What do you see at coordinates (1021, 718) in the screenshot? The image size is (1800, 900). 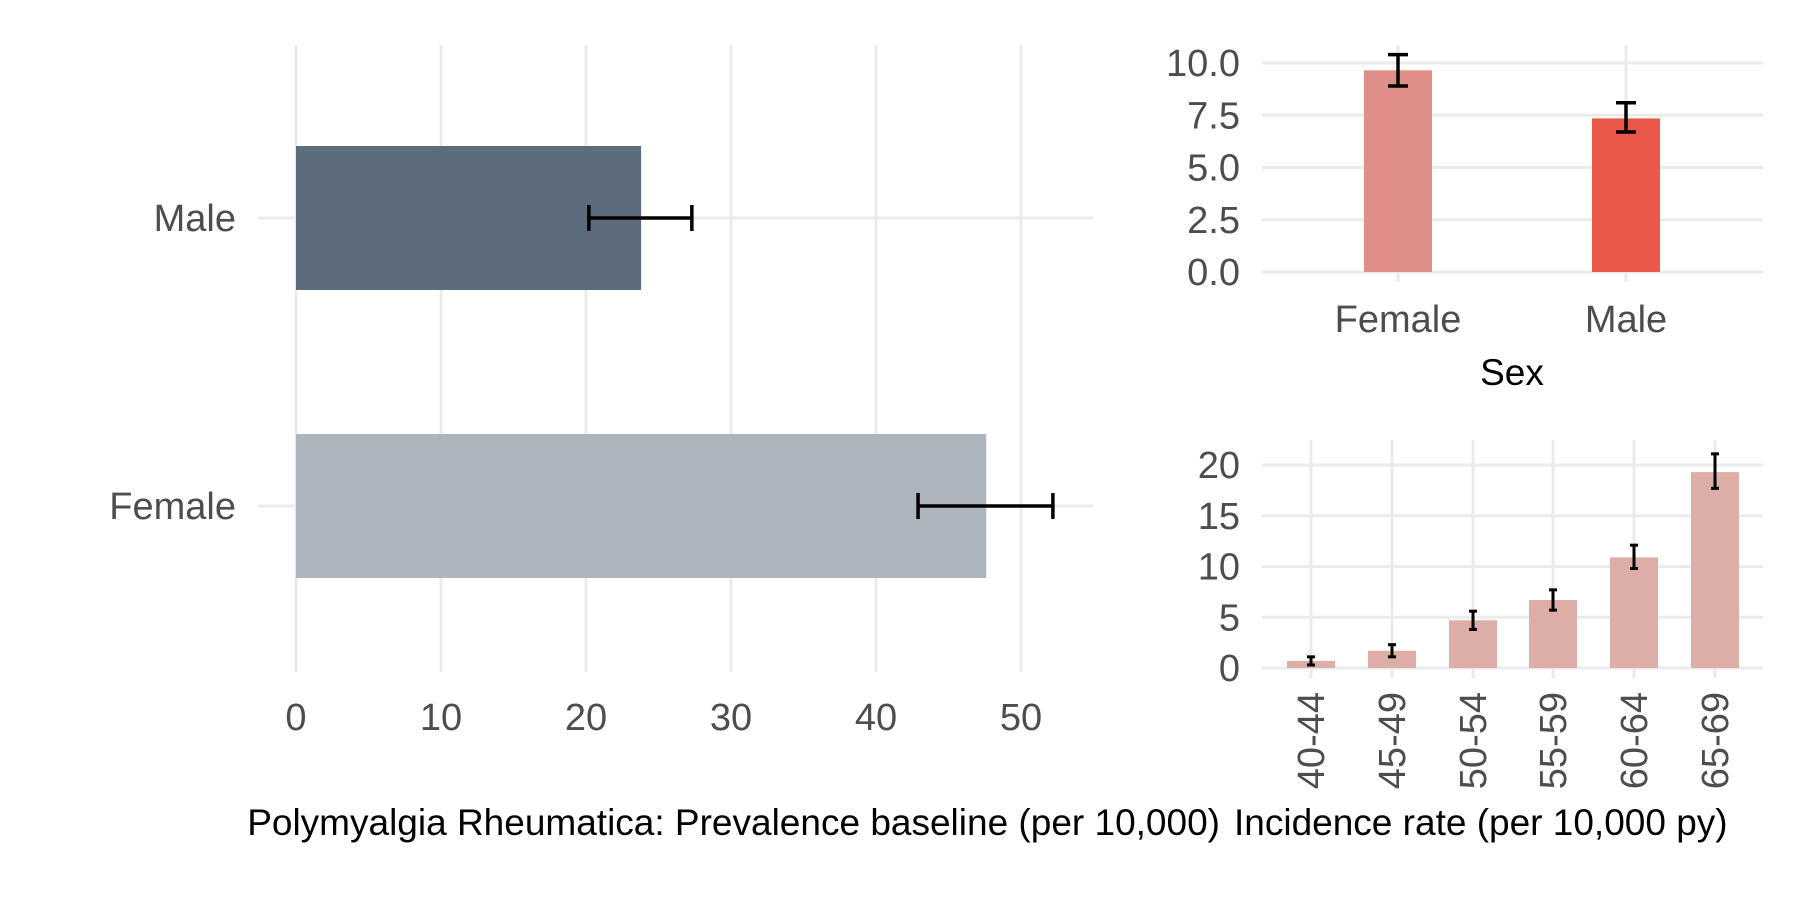 I see `prevalence-x-tick-label: 50` at bounding box center [1021, 718].